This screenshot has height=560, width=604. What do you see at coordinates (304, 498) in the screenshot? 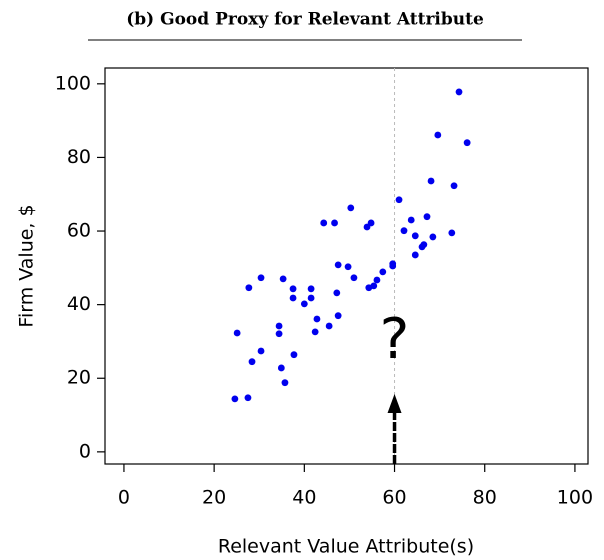
I see `x-tick-label: 40` at bounding box center [304, 498].